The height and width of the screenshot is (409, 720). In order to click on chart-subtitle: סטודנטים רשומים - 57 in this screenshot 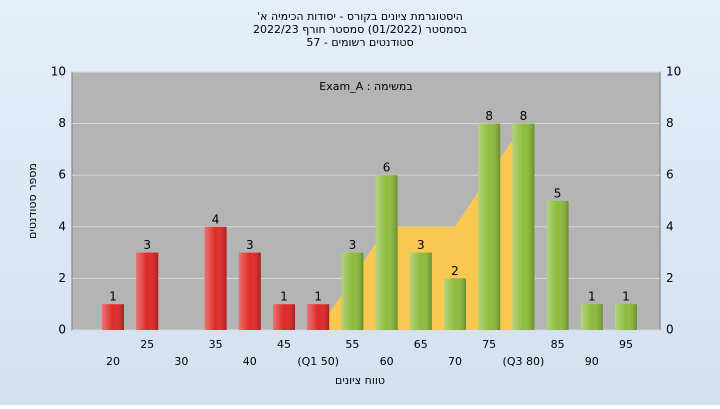, I will do `click(359, 42)`.